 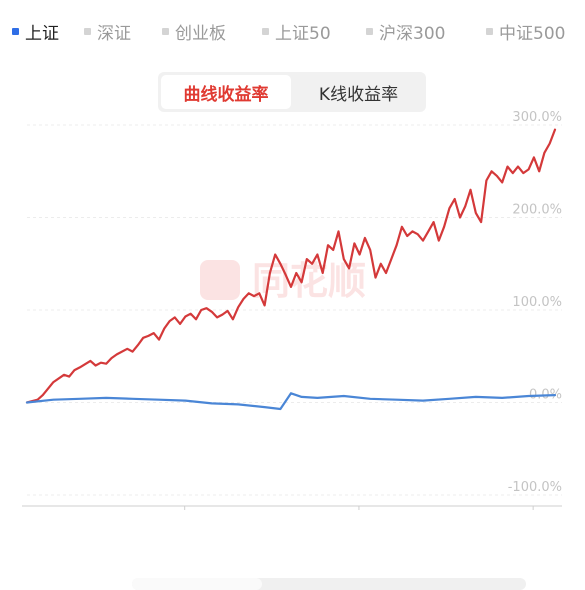 I want to click on index-tab-0: 上证, so click(x=35, y=31).